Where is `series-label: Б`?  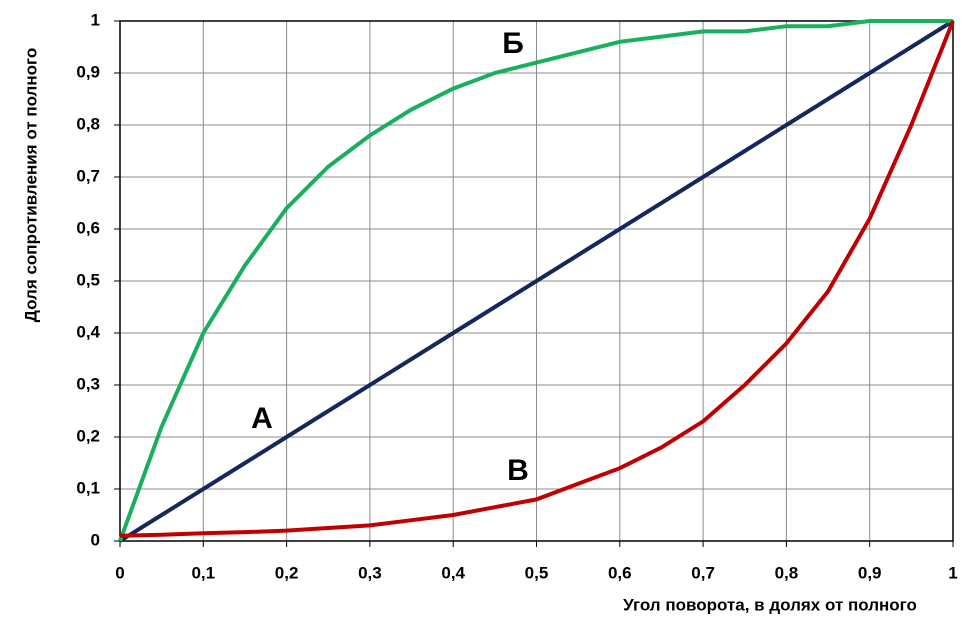 series-label: Б is located at coordinates (513, 43).